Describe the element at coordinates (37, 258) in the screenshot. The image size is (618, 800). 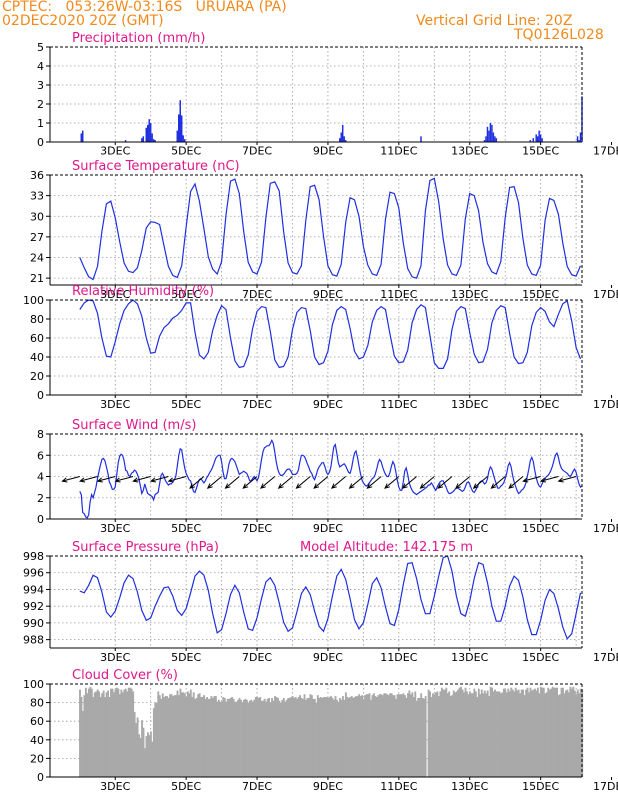
I see `y-tick-label: 24` at that location.